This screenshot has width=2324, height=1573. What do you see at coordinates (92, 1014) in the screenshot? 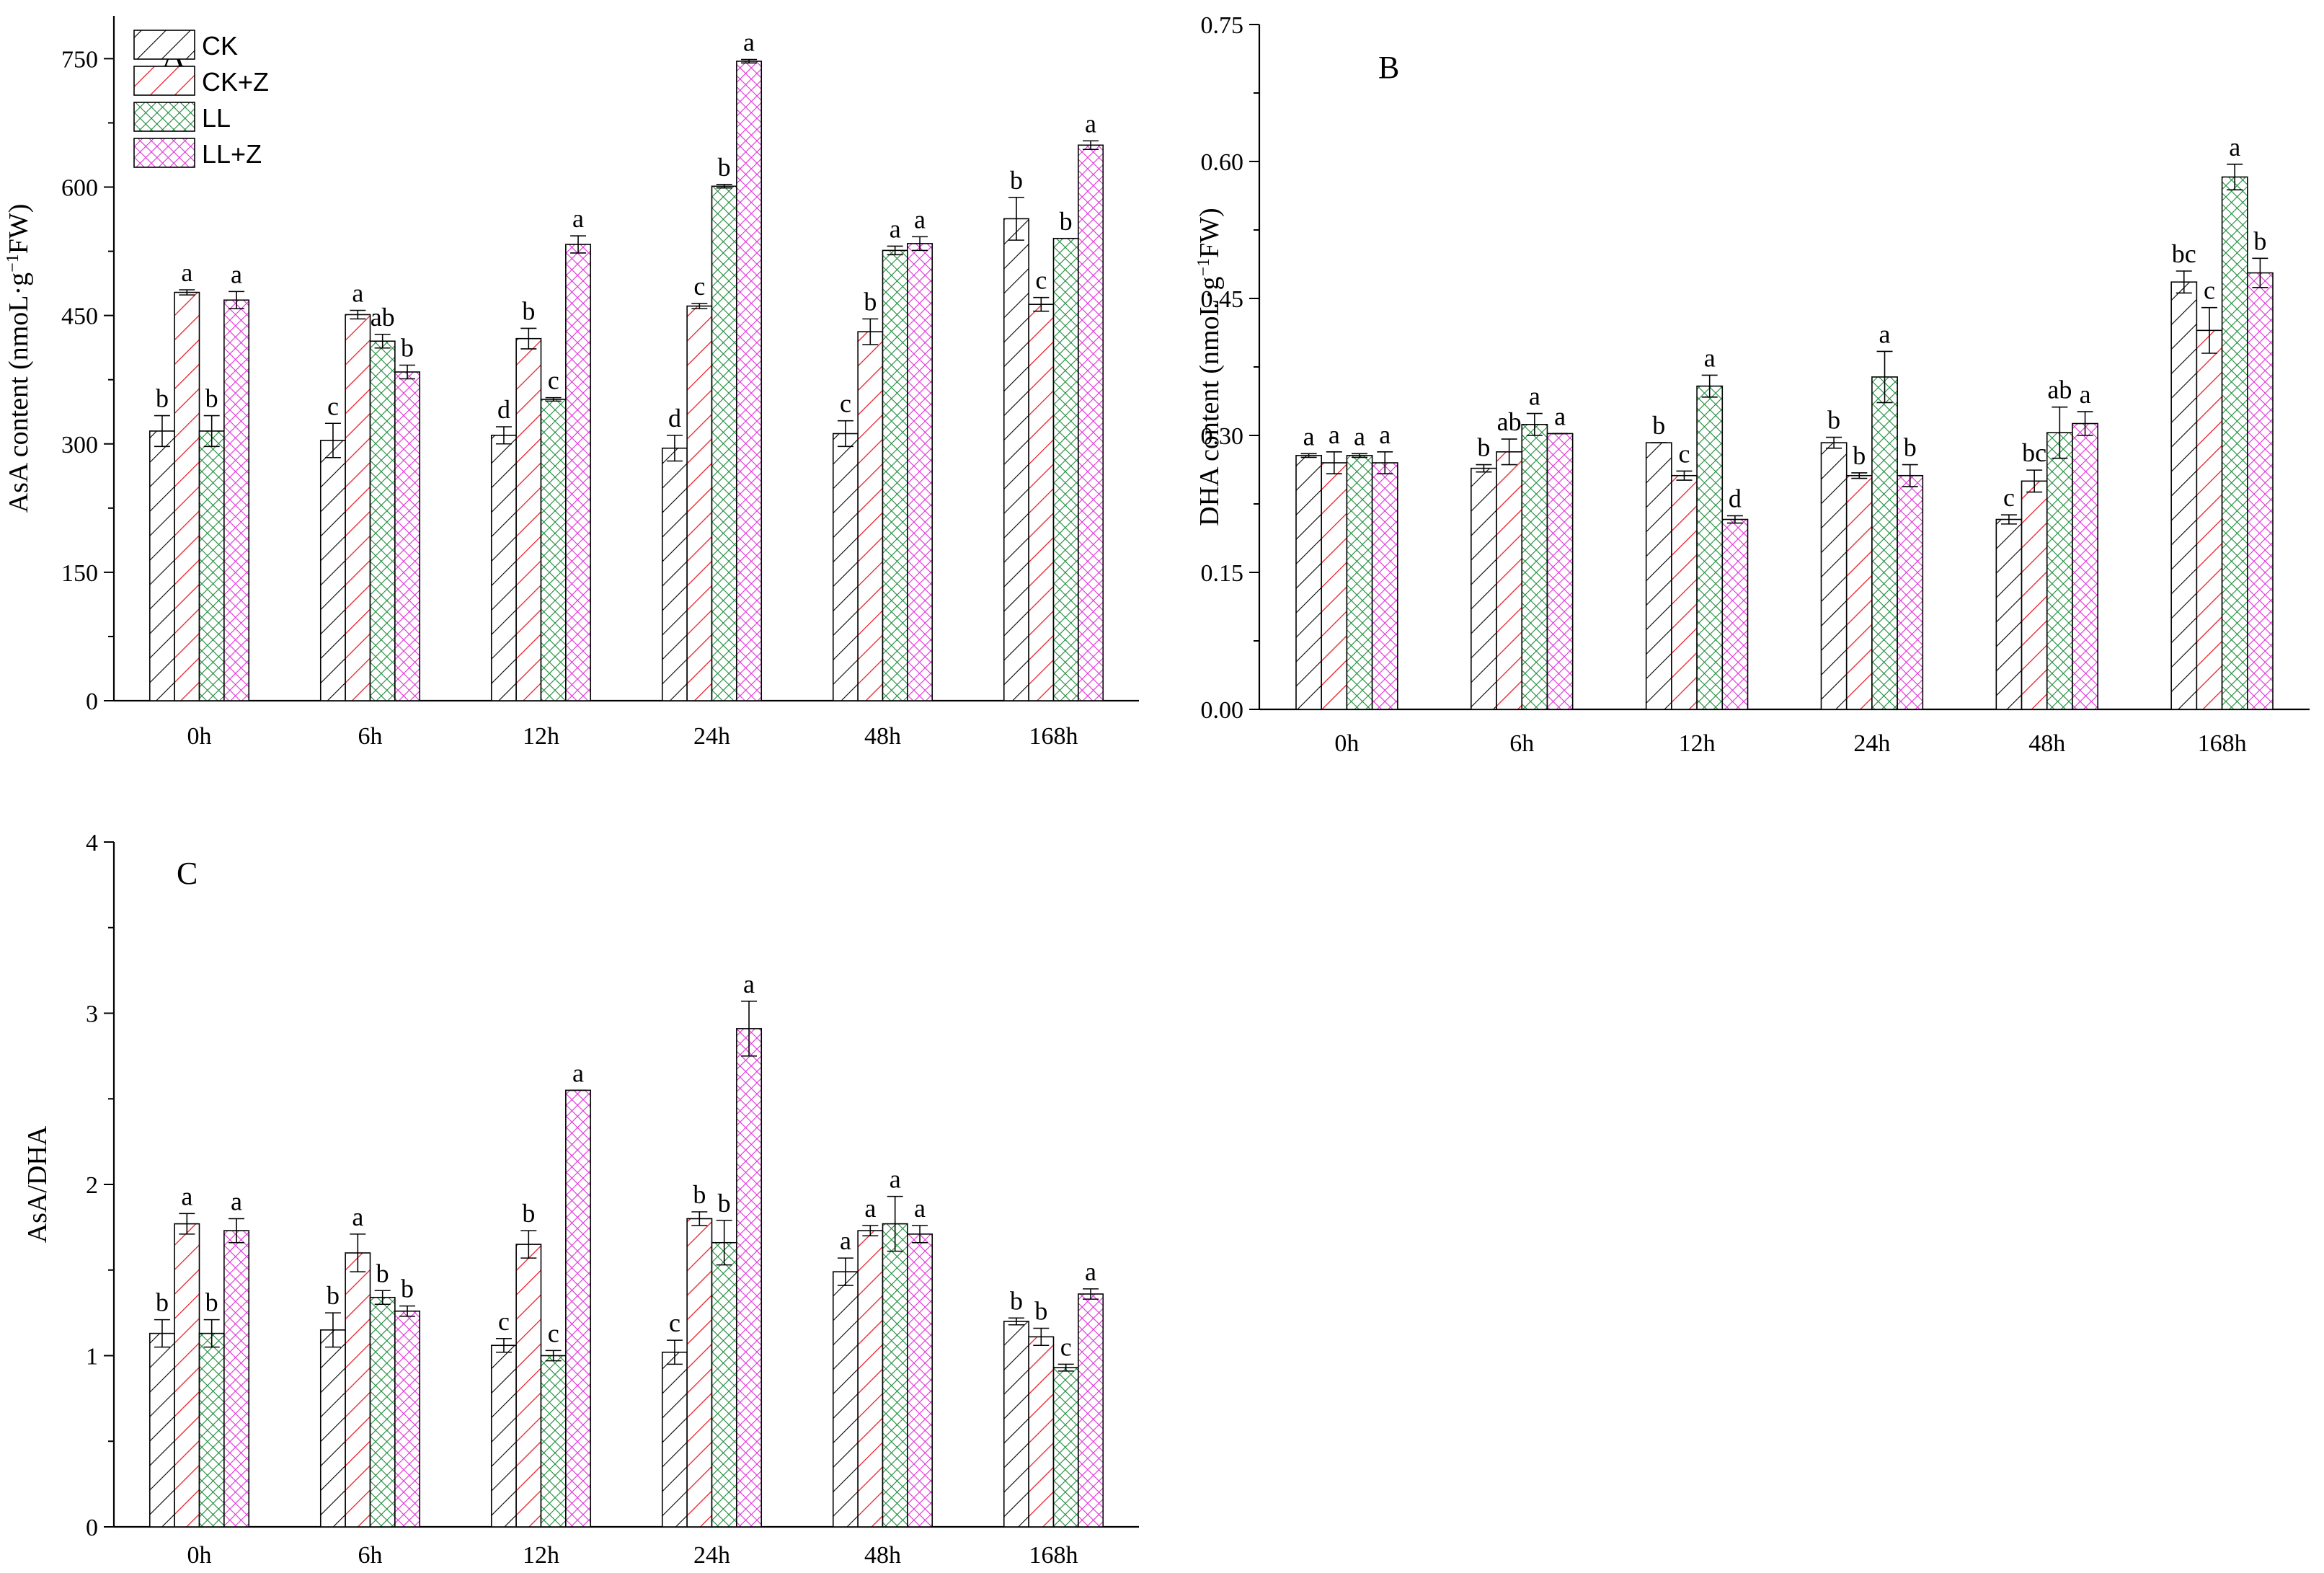
I see `y-tick-label: 3` at bounding box center [92, 1014].